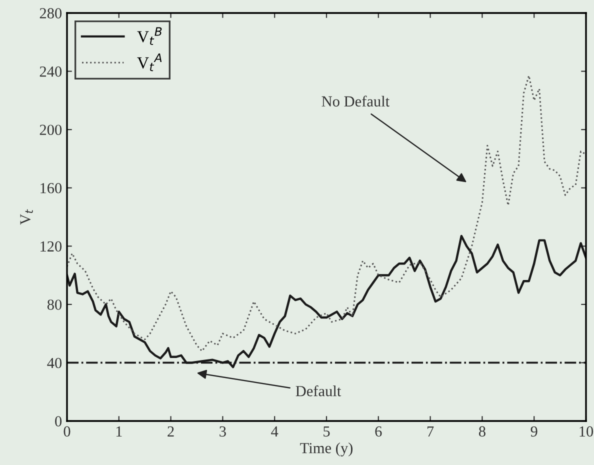 Image resolution: width=594 pixels, height=465 pixels. Describe the element at coordinates (26, 217) in the screenshot. I see `y-axis-title: V$_{t}$` at that location.